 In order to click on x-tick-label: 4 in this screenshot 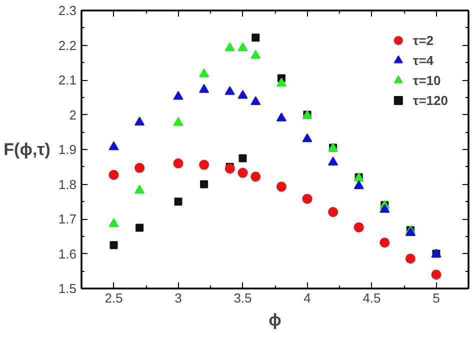, I will do `click(307, 298)`.